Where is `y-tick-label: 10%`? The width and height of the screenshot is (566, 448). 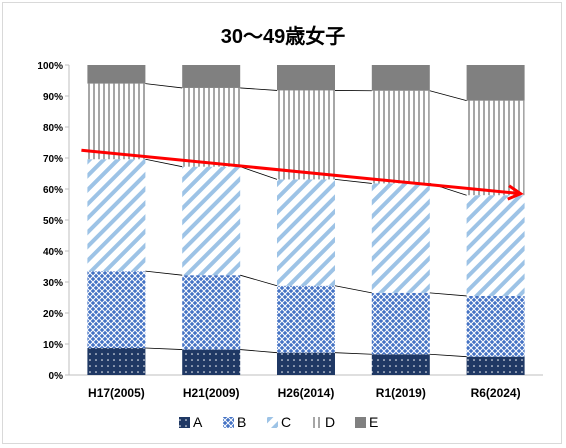 y-tick-label: 10% is located at coordinates (53, 345).